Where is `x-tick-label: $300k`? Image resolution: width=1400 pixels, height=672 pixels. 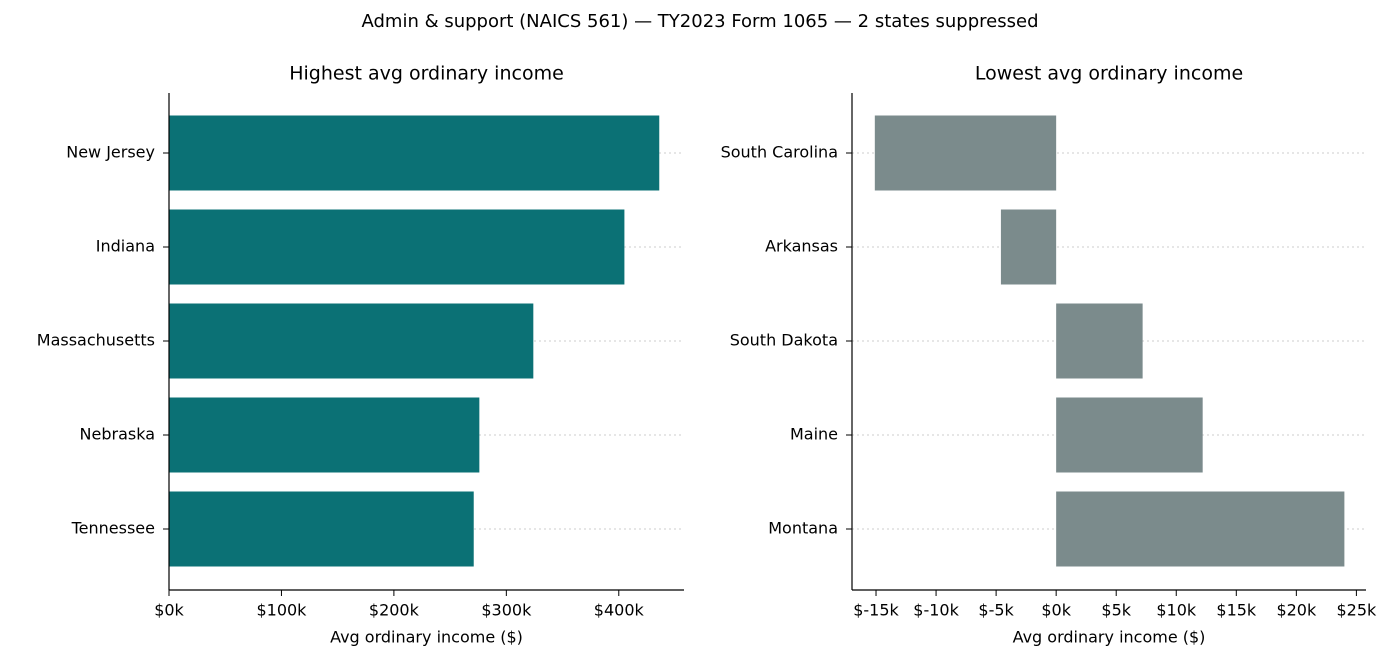 x-tick-label: $300k is located at coordinates (506, 610).